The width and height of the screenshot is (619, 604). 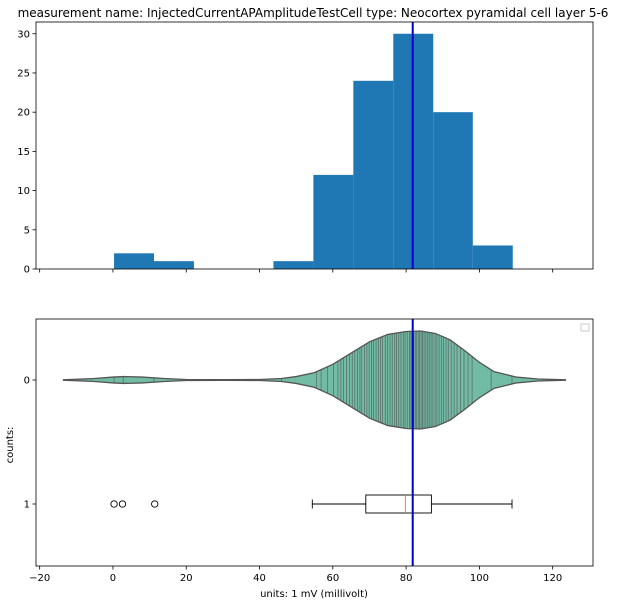 I want to click on top-y-axis: 0 5 10 15 20 25 30, so click(x=26, y=152).